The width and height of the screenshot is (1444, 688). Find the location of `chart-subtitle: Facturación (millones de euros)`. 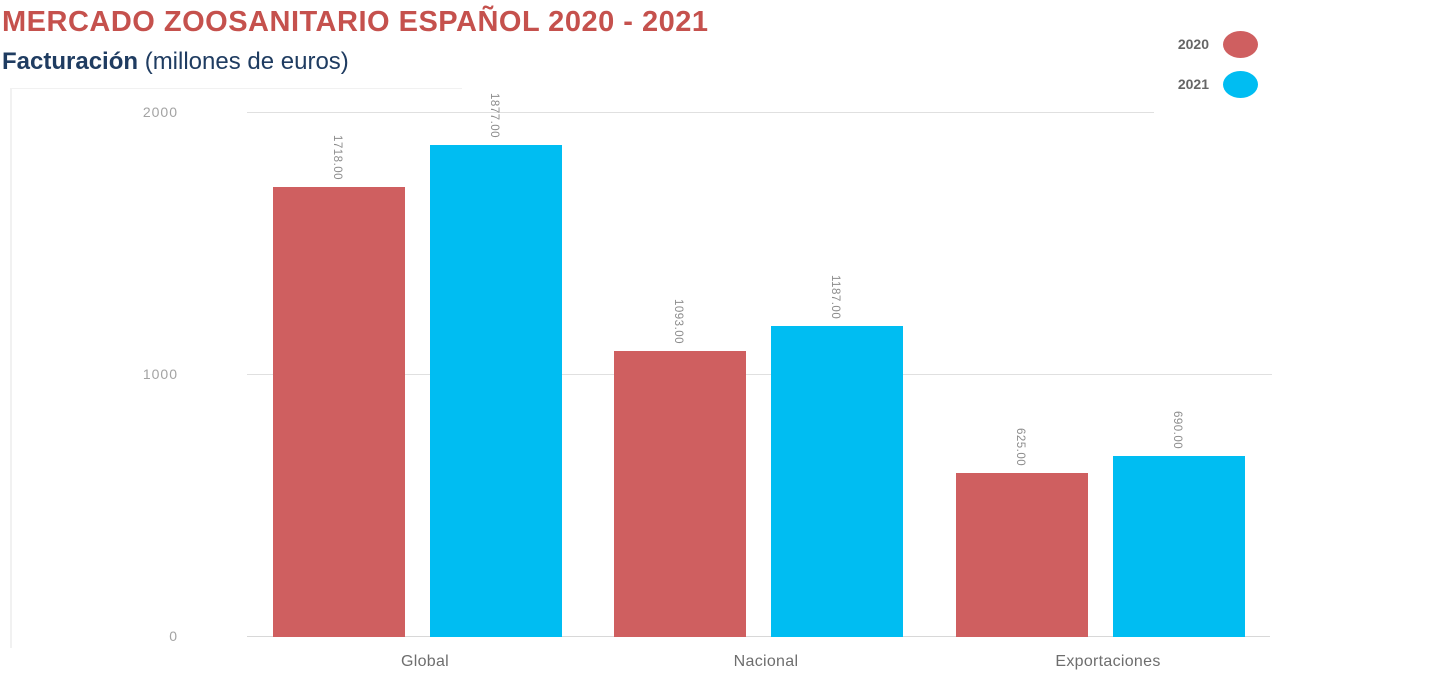

chart-subtitle: Facturación (millones de euros) is located at coordinates (175, 62).